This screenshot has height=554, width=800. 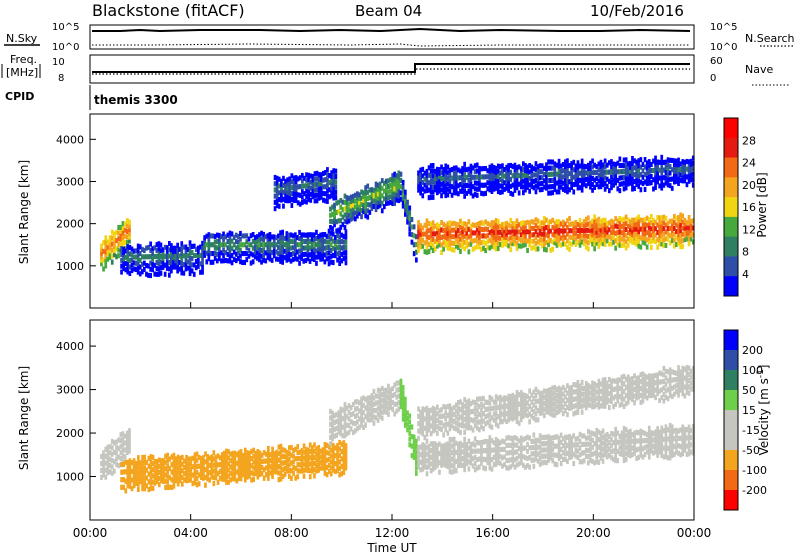 I want to click on freq-label: Freq., so click(x=23, y=59).